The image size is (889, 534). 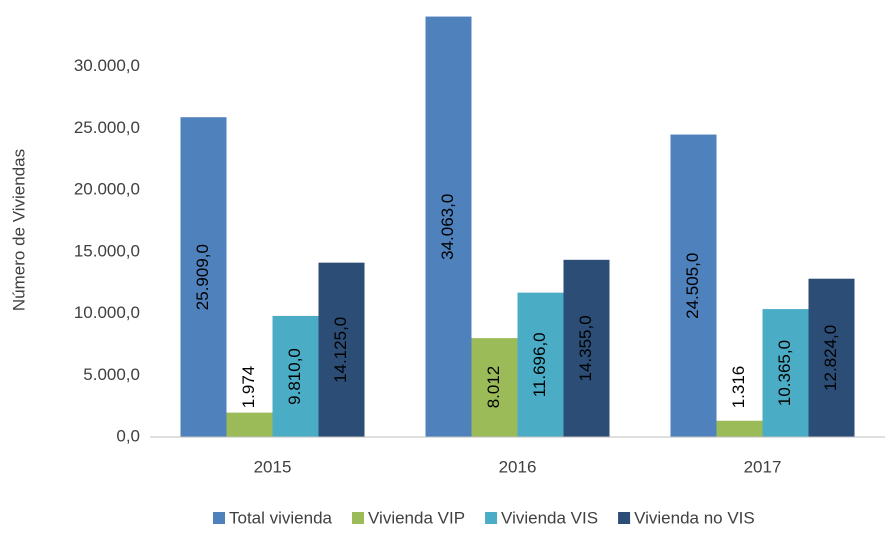 What do you see at coordinates (107, 189) in the screenshot?
I see `y-tick-label: 20.000,0` at bounding box center [107, 189].